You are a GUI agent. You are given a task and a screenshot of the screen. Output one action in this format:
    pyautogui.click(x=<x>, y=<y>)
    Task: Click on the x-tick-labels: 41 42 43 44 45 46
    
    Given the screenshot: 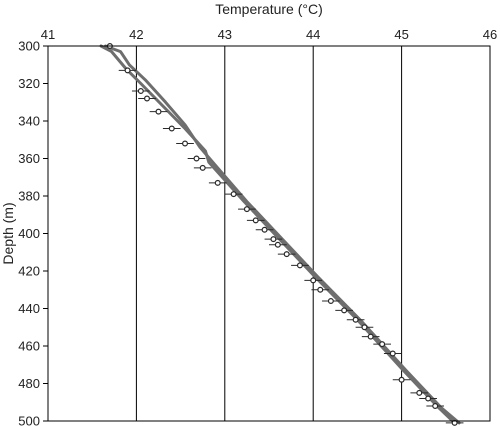 What is the action you would take?
    pyautogui.click(x=269, y=34)
    